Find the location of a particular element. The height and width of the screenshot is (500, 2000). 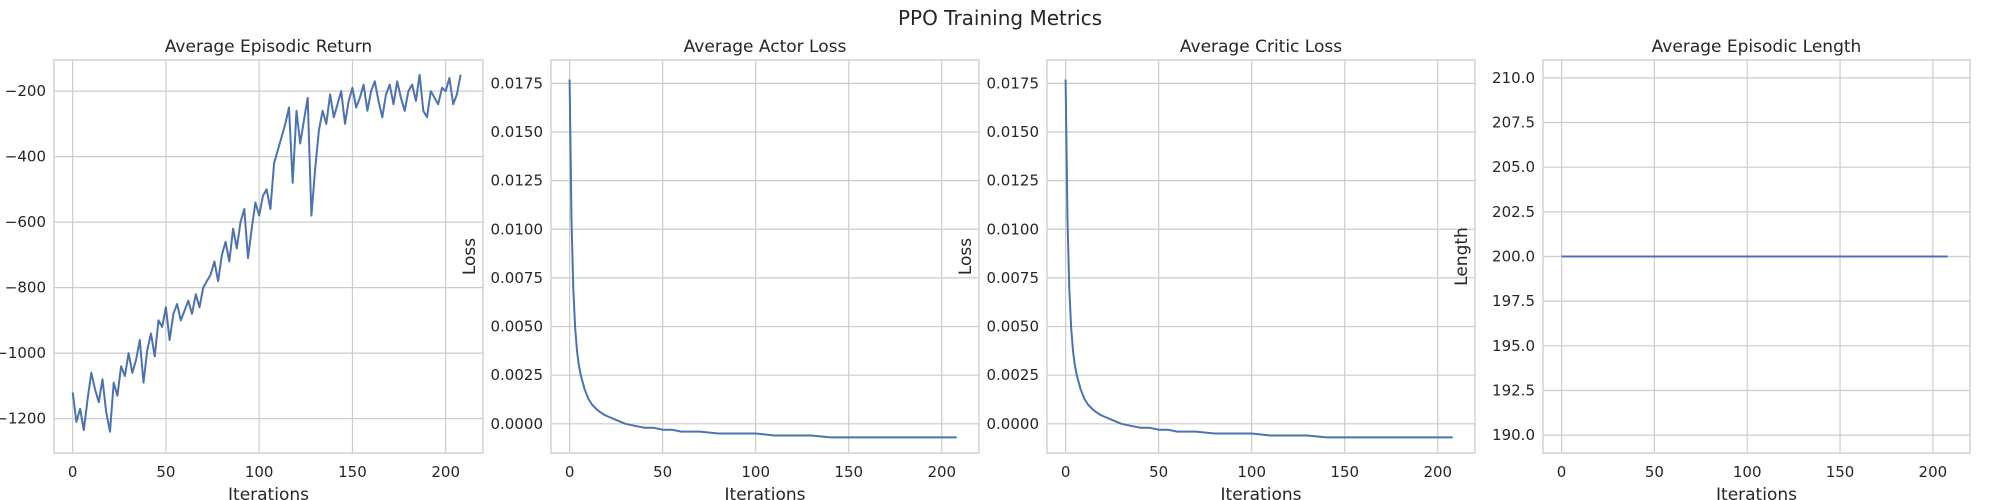

panel1-x-tick-label: 200 is located at coordinates (445, 472).